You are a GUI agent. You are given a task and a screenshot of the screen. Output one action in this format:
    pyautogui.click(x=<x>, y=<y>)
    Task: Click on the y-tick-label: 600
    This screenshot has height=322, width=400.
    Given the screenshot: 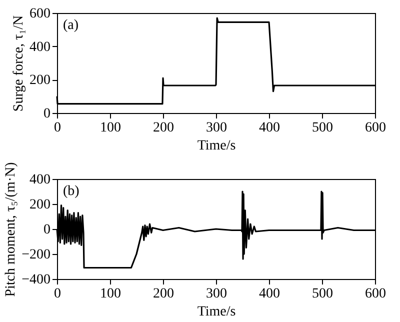 What is the action you would take?
    pyautogui.click(x=40, y=14)
    